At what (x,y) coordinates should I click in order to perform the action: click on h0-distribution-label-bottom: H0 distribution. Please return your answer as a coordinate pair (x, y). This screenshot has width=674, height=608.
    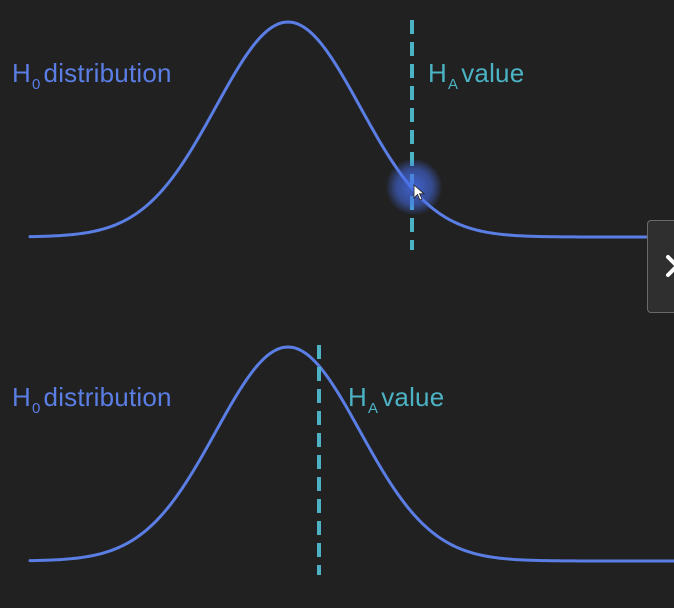
    Looking at the image, I should click on (92, 403).